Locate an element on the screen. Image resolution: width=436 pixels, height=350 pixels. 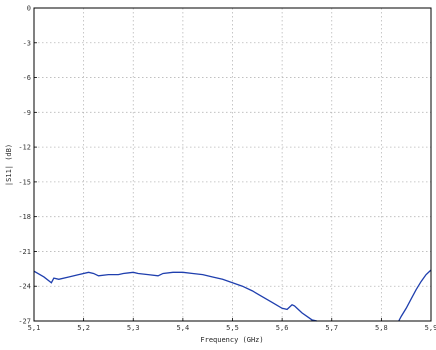
x-tick-label: 5,9 is located at coordinates (430, 328).